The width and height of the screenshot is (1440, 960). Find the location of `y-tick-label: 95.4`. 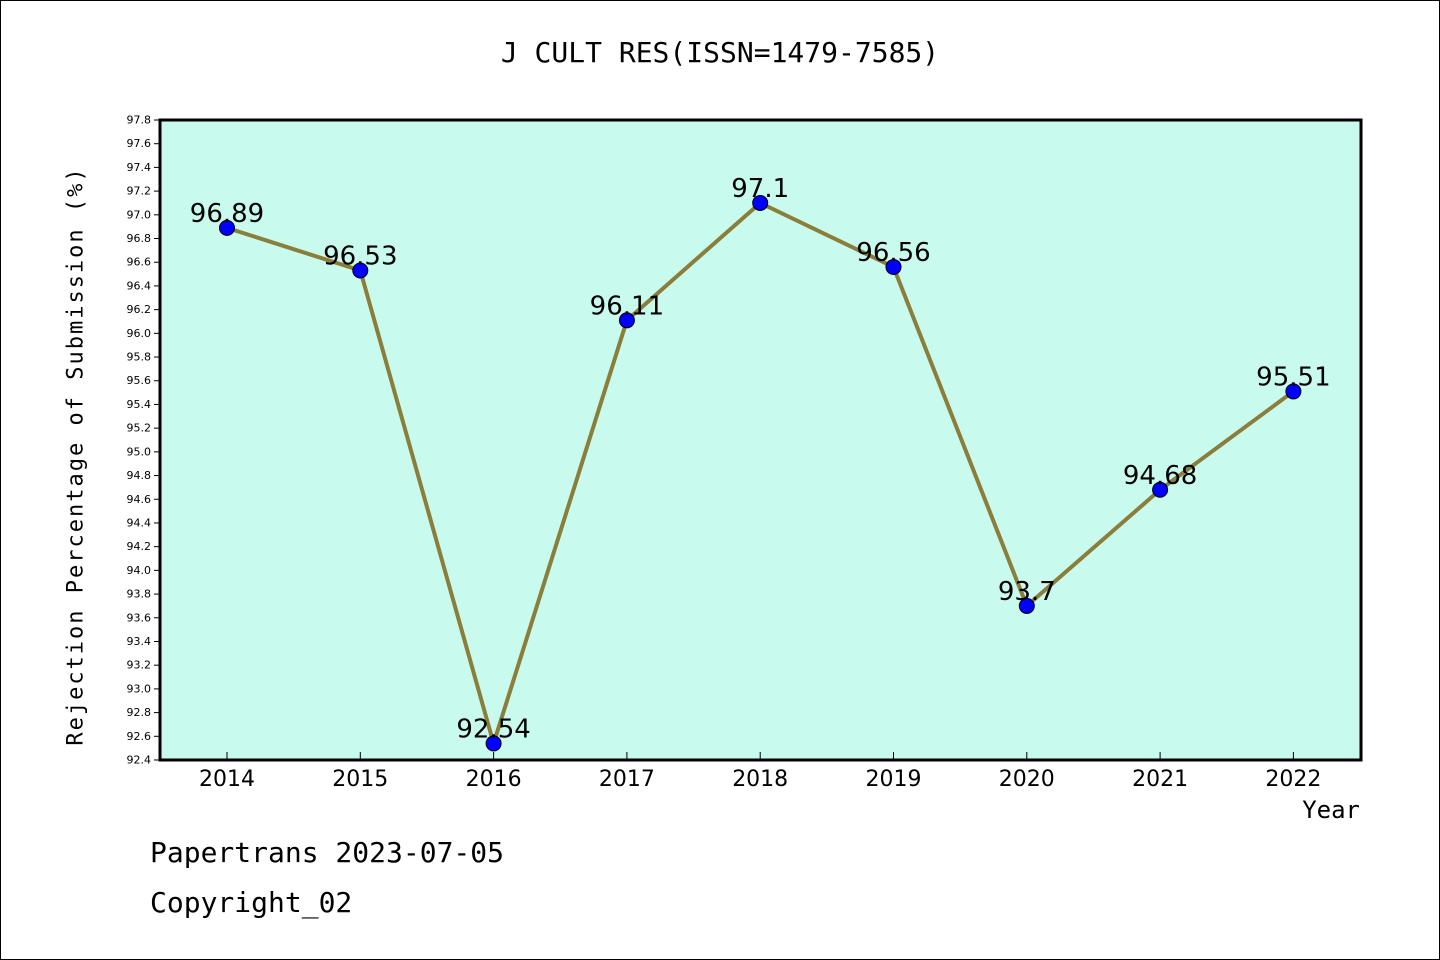

y-tick-label: 95.4 is located at coordinates (139, 404).